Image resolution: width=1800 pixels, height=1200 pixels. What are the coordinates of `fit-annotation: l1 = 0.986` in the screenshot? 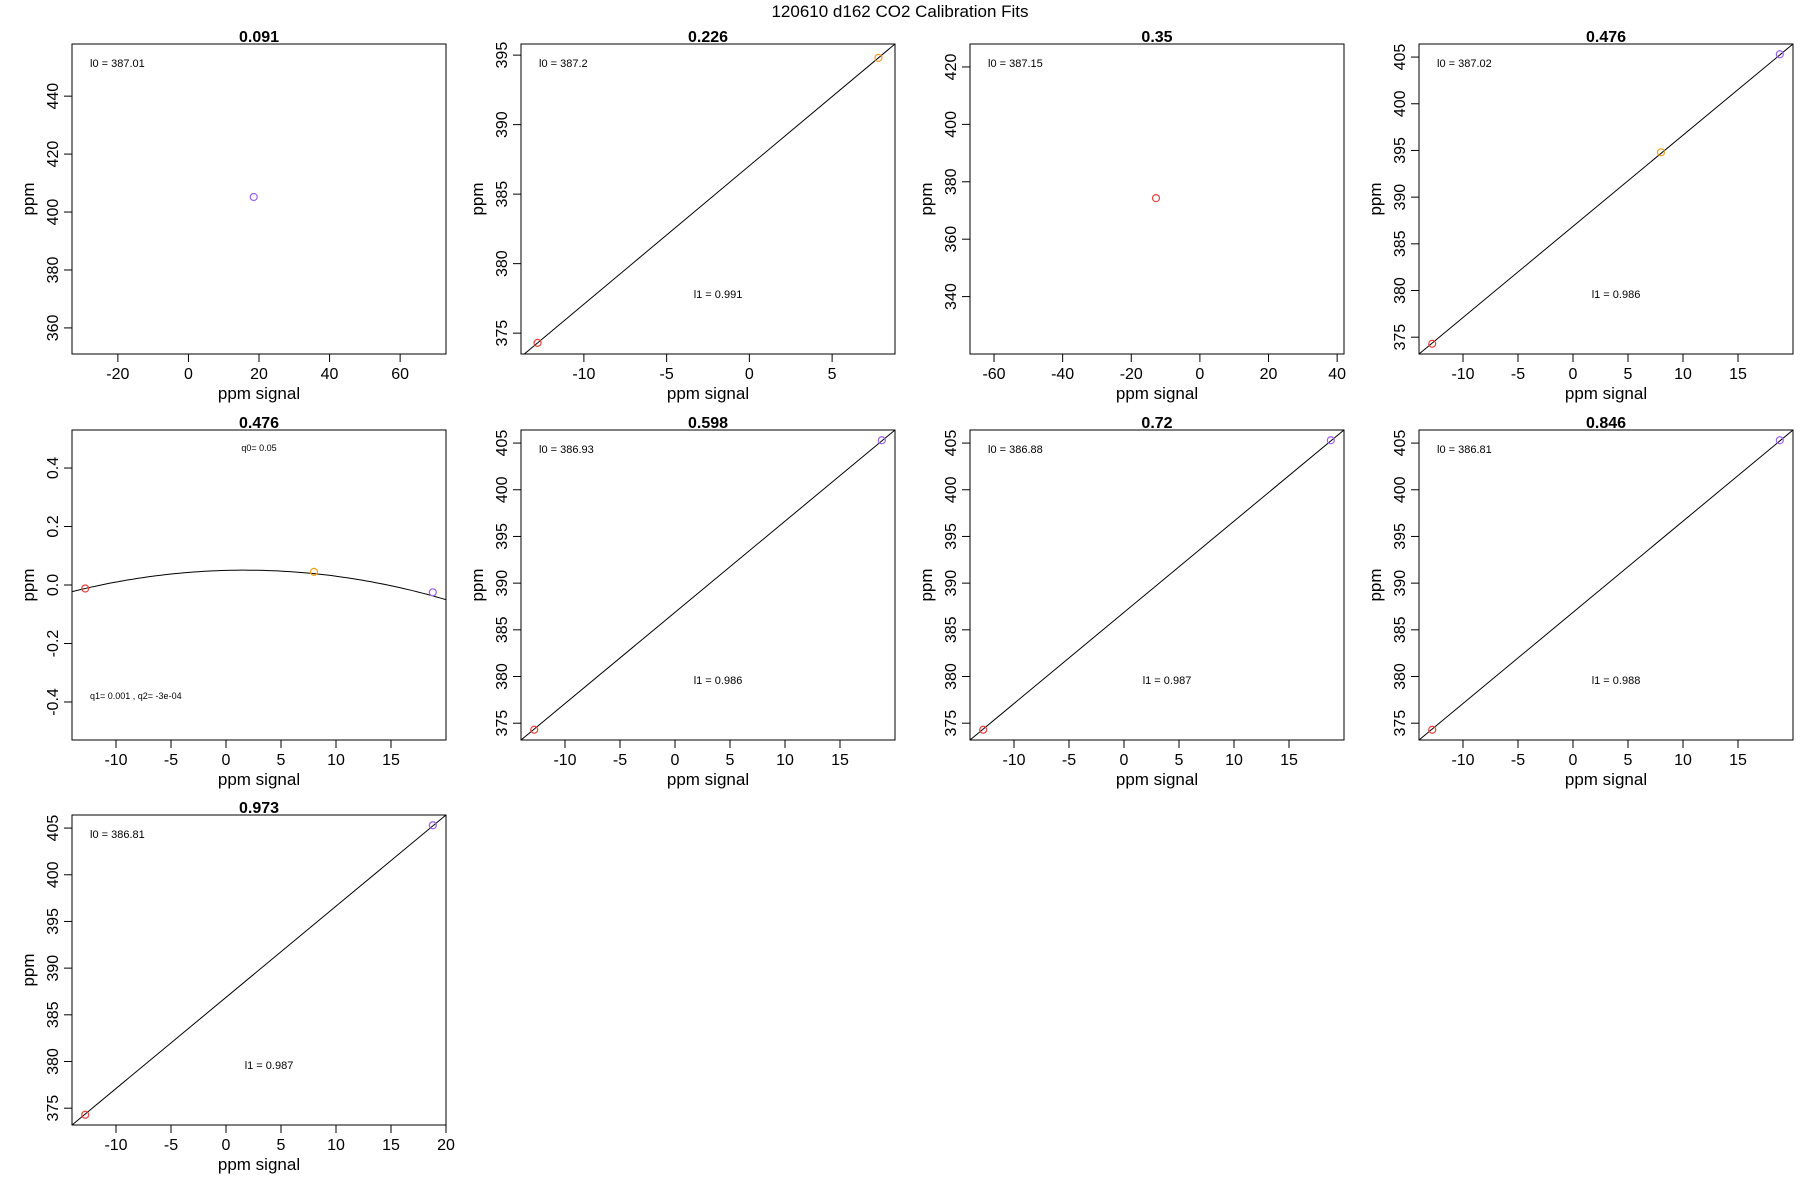 It's located at (718, 681).